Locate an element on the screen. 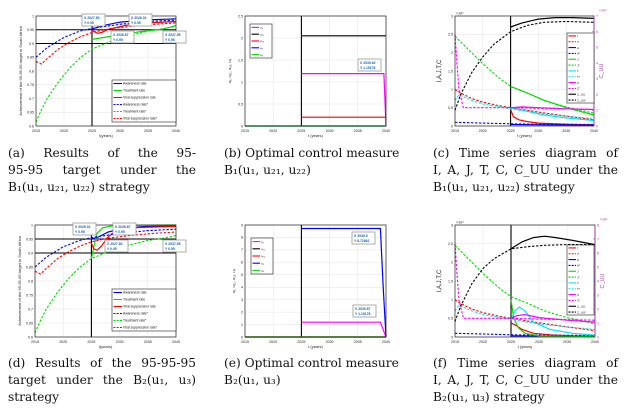 The width and height of the screenshot is (626, 415). y-axis-label: I,A,J,T,C is located at coordinates (440, 280).